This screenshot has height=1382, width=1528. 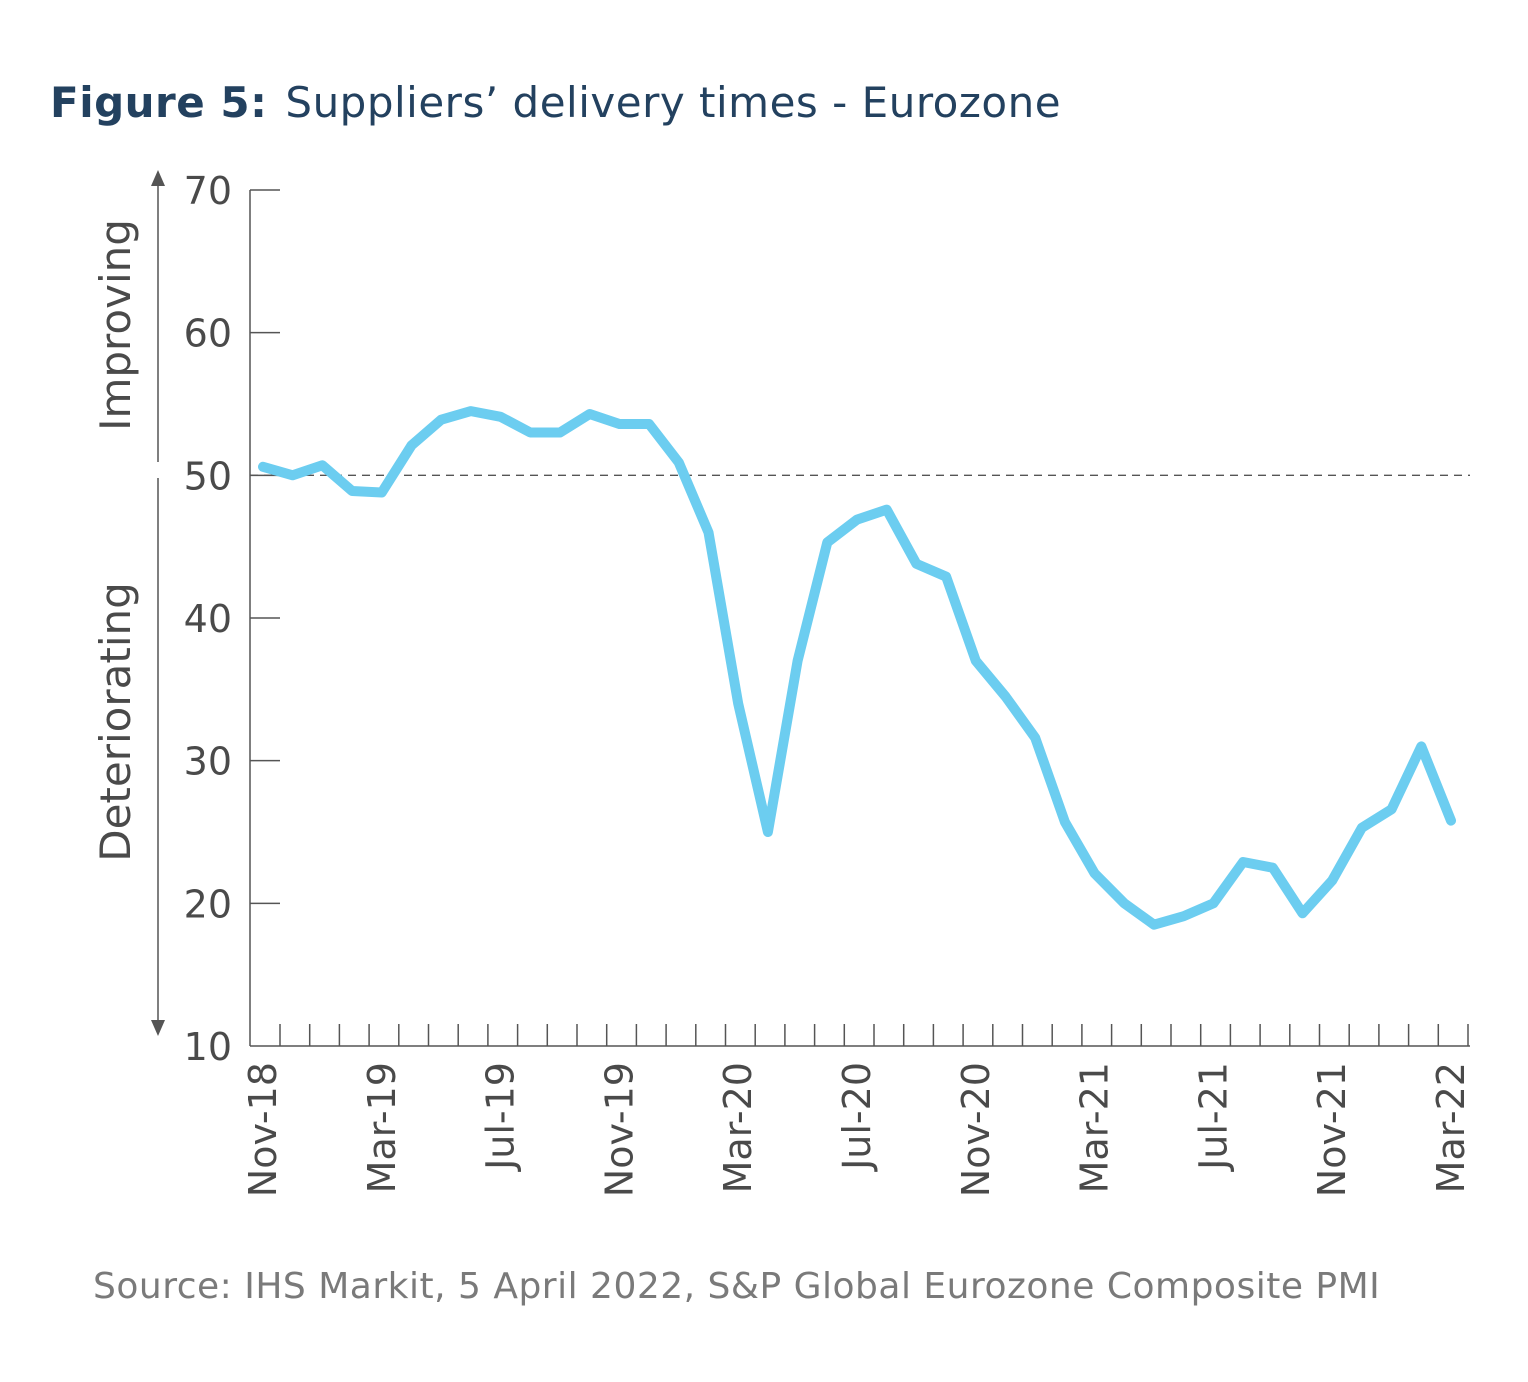 What do you see at coordinates (1213, 1117) in the screenshot?
I see `x-tick-label: Jul-21` at bounding box center [1213, 1117].